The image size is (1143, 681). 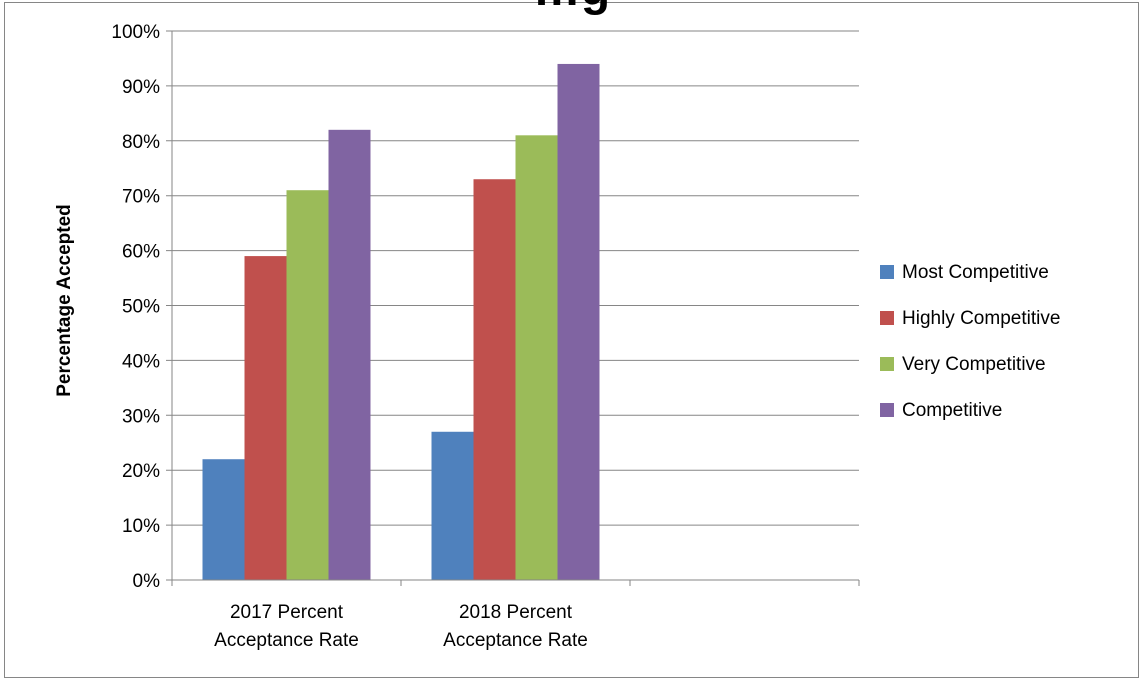 What do you see at coordinates (952, 410) in the screenshot?
I see `legend-label: Competitive` at bounding box center [952, 410].